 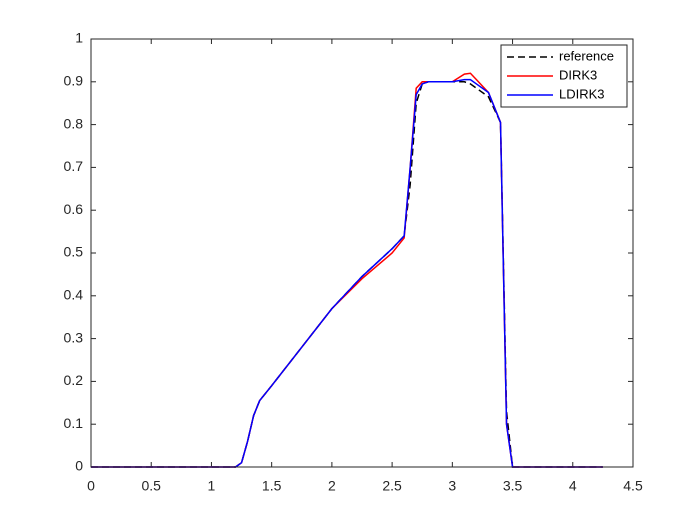 I want to click on y-tick-label: 0.4, so click(x=74, y=295).